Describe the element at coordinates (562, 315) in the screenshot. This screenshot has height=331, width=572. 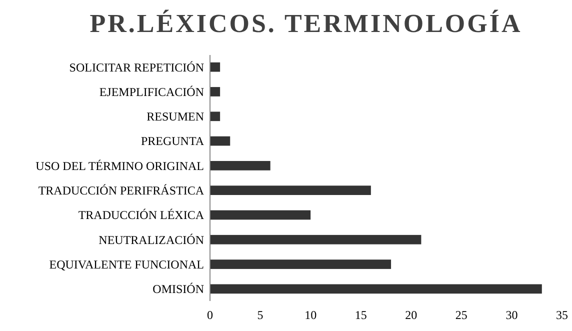
I see `x-tick-label: 35` at that location.